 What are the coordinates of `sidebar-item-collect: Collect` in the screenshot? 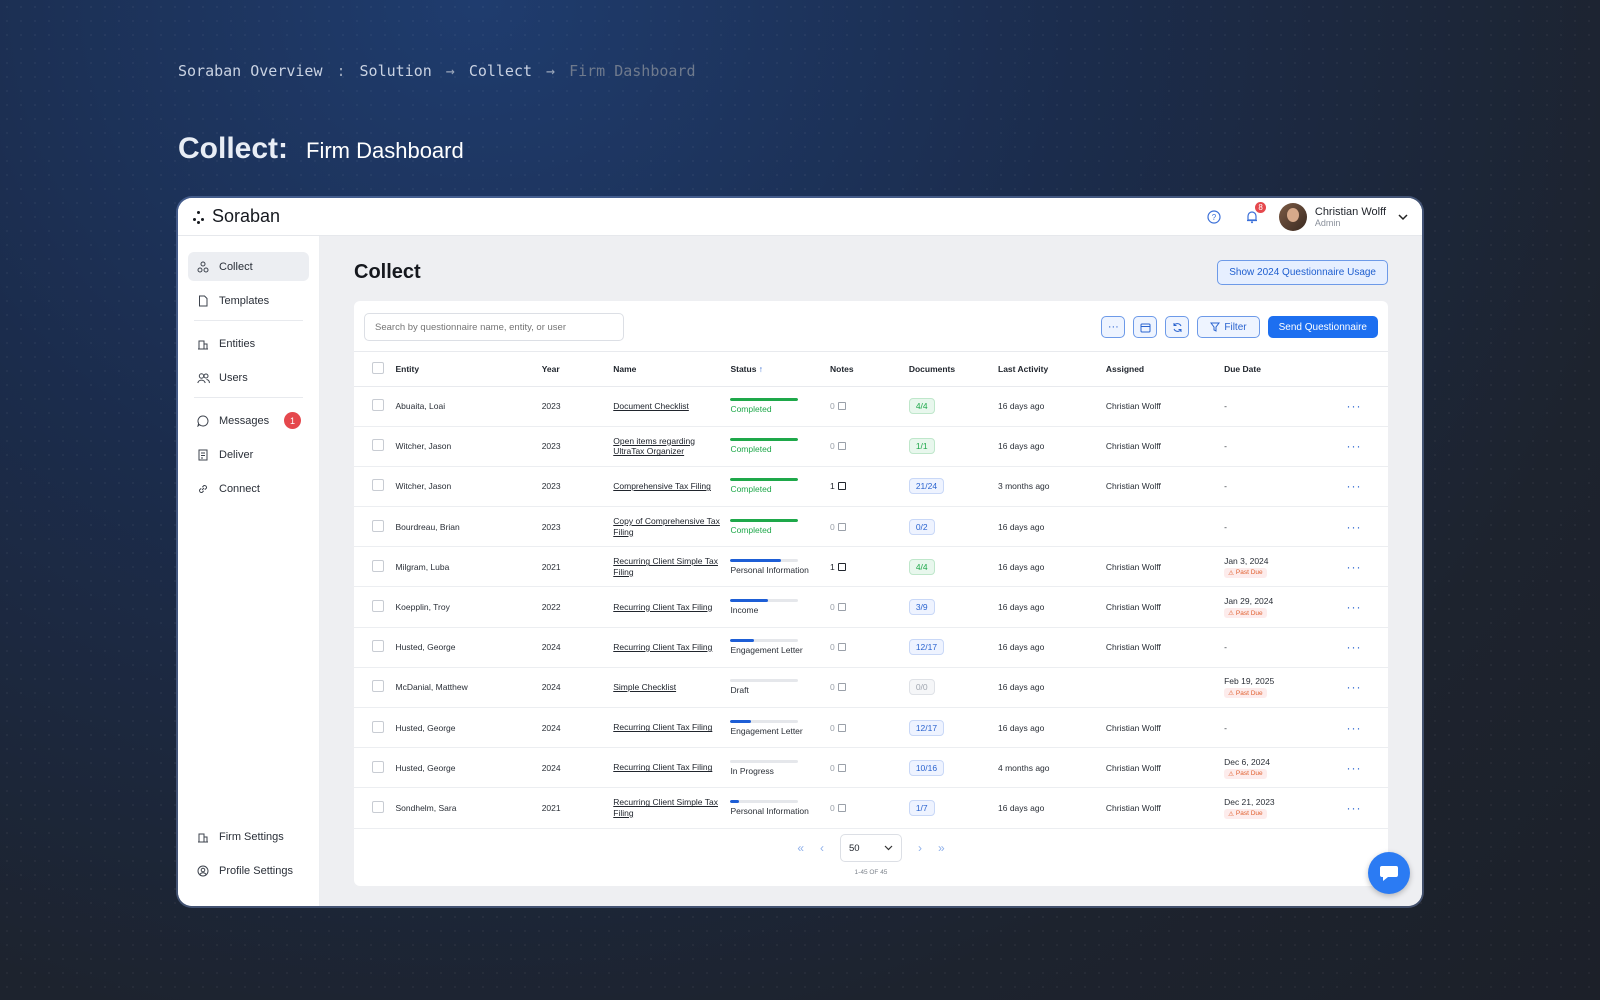 It's located at (248, 266).